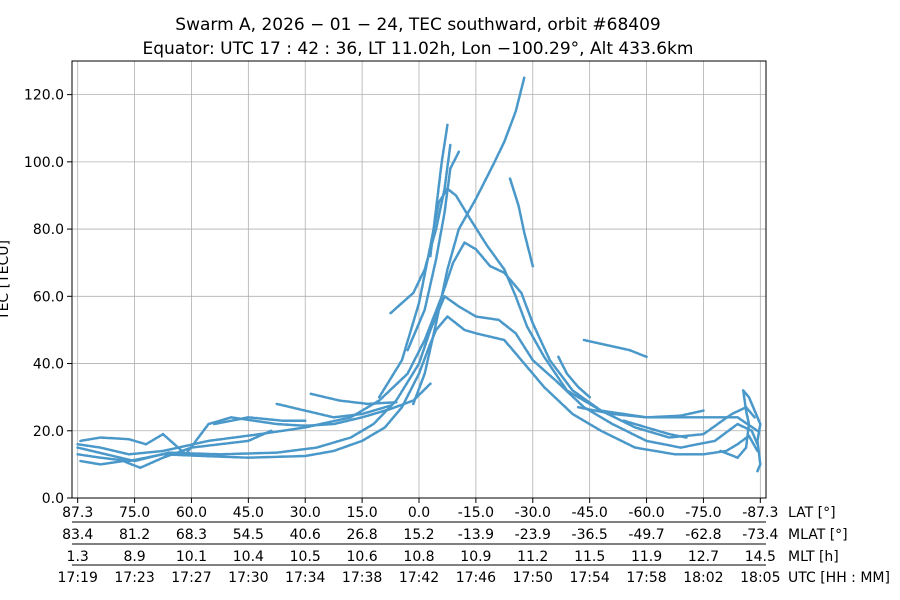 The width and height of the screenshot is (900, 600). What do you see at coordinates (305, 513) in the screenshot?
I see `axis-row-value: 30.0` at bounding box center [305, 513].